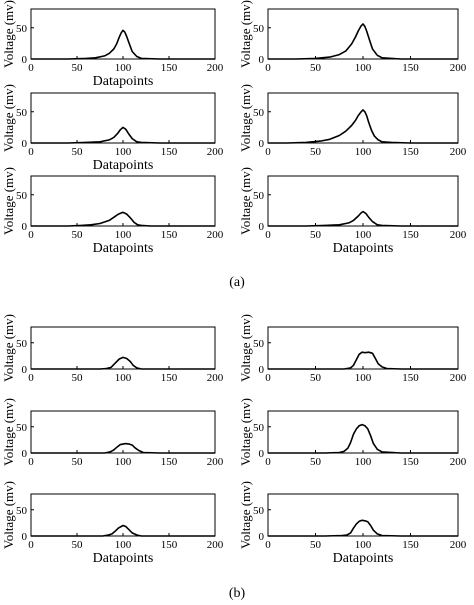 The width and height of the screenshot is (474, 605). I want to click on plot-9-series-line, so click(123, 448).